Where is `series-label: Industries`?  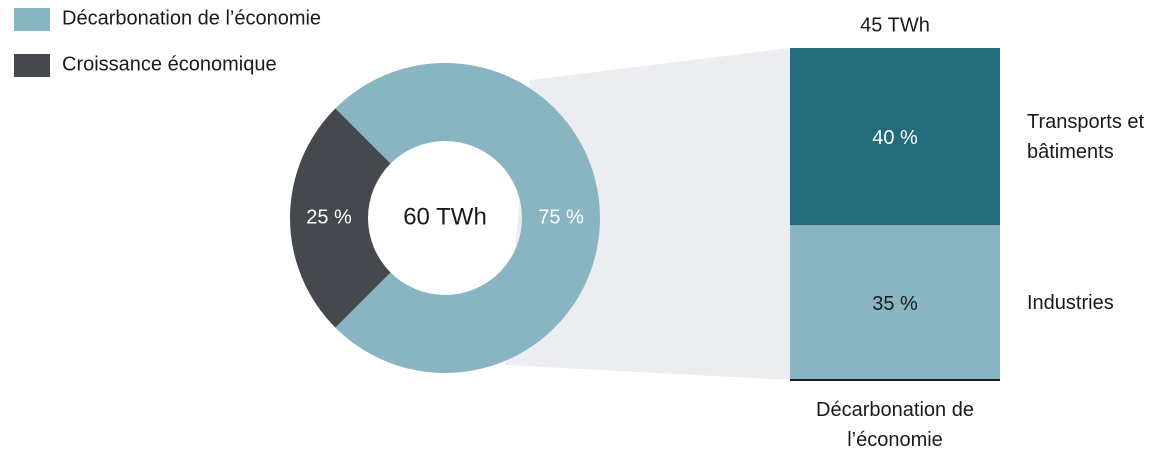 series-label: Industries is located at coordinates (1070, 302).